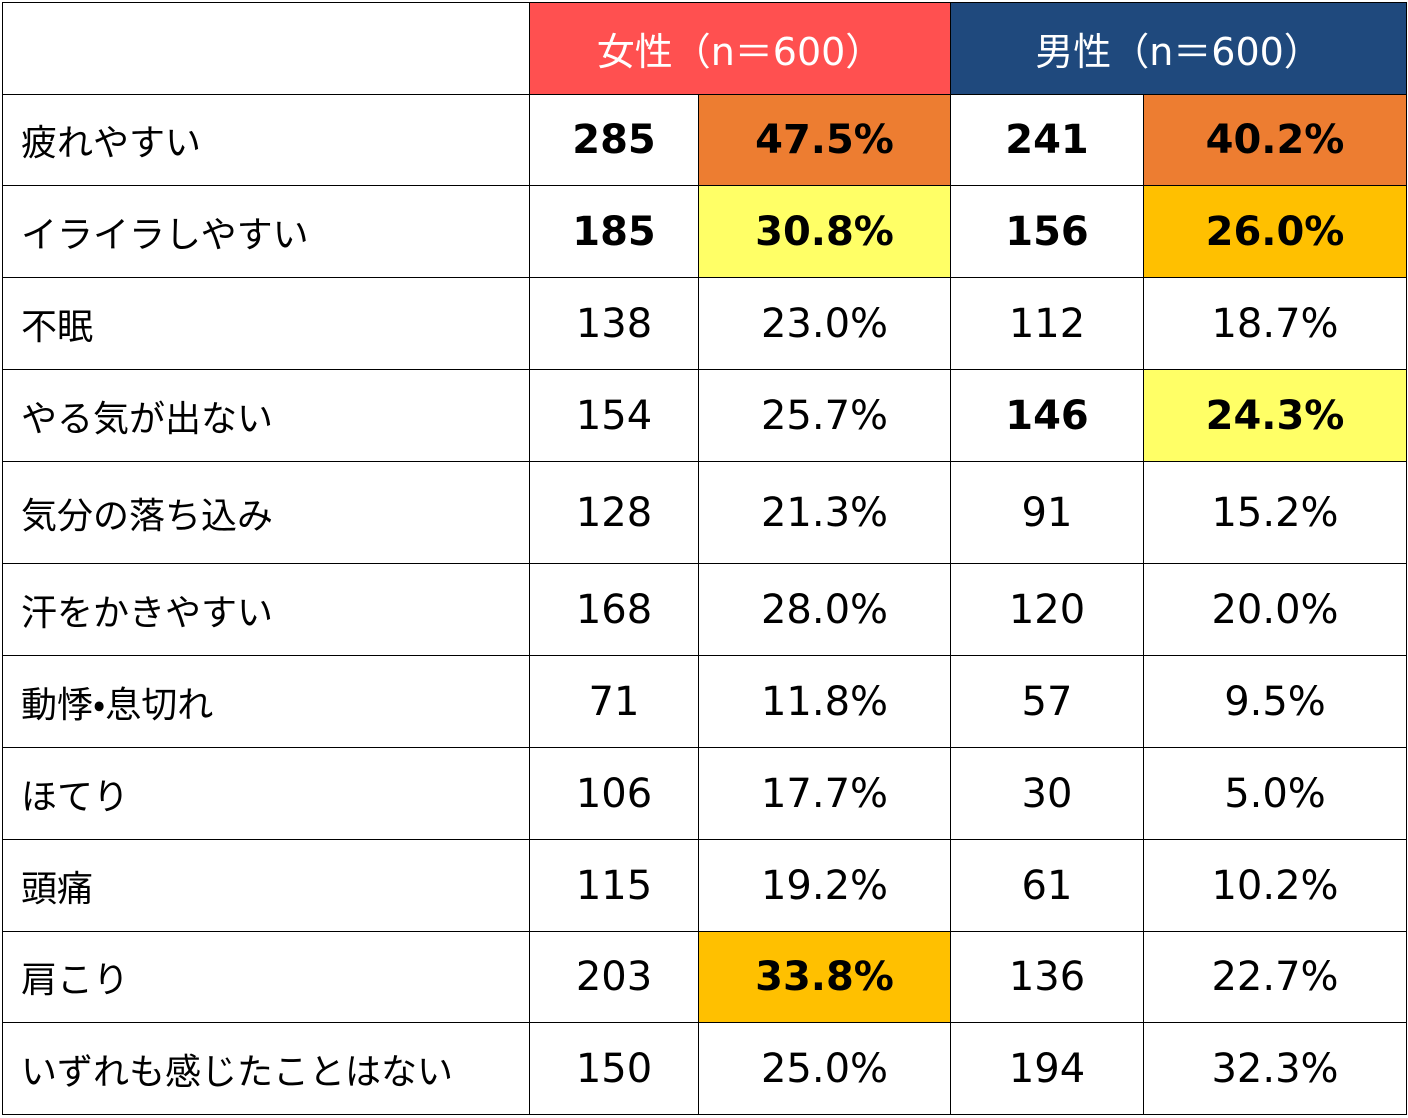 This screenshot has width=1408, height=1118. What do you see at coordinates (1047, 609) in the screenshot?
I see `count-cell: 120` at bounding box center [1047, 609].